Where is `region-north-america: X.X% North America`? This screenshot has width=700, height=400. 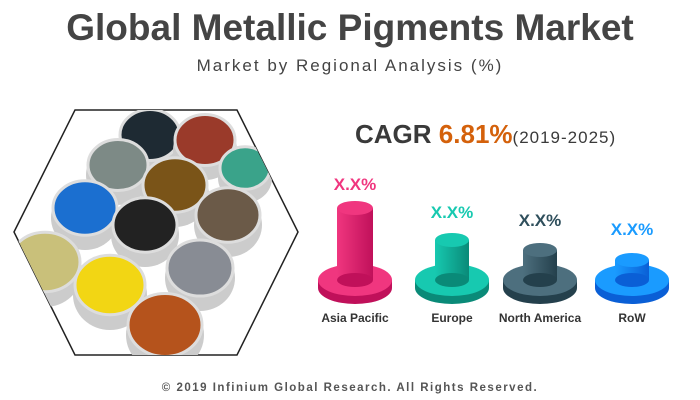
region-north-america: X.X% North America is located at coordinates (540, 268).